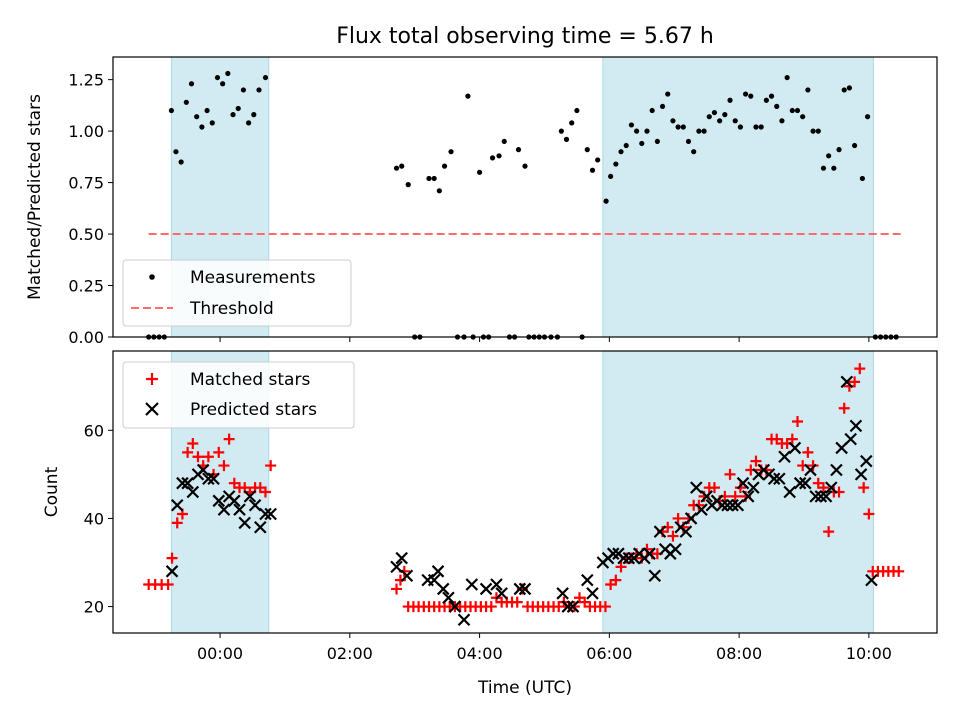  Describe the element at coordinates (238, 395) in the screenshot. I see `bottom-legend: Matched stars Predicted stars` at that location.